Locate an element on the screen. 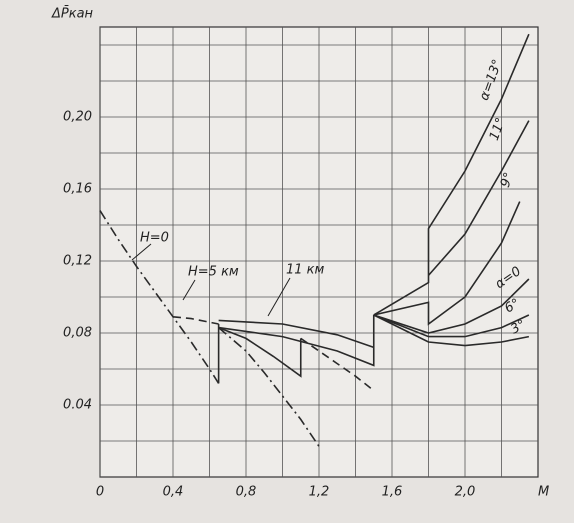 The image size is (574, 523). annotation: H=5 км is located at coordinates (213, 272).